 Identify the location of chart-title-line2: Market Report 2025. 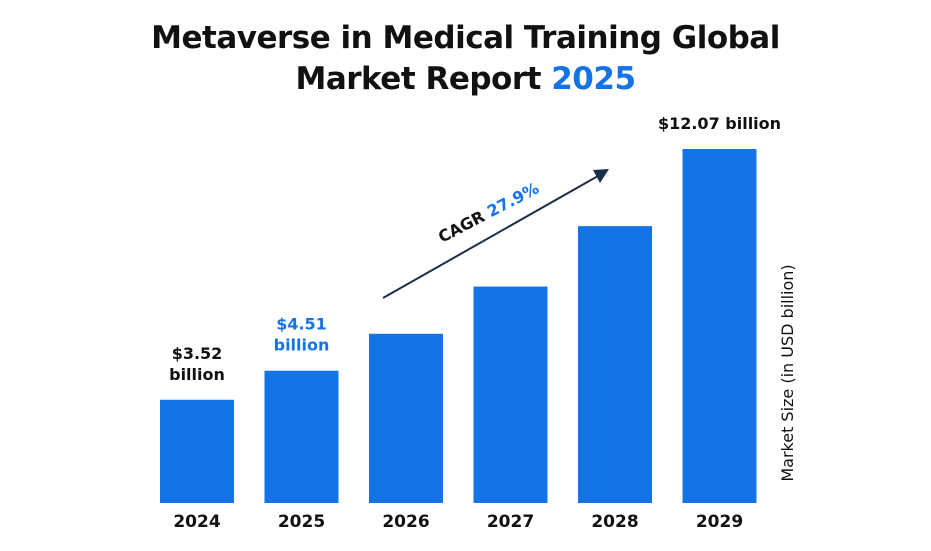
(465, 79).